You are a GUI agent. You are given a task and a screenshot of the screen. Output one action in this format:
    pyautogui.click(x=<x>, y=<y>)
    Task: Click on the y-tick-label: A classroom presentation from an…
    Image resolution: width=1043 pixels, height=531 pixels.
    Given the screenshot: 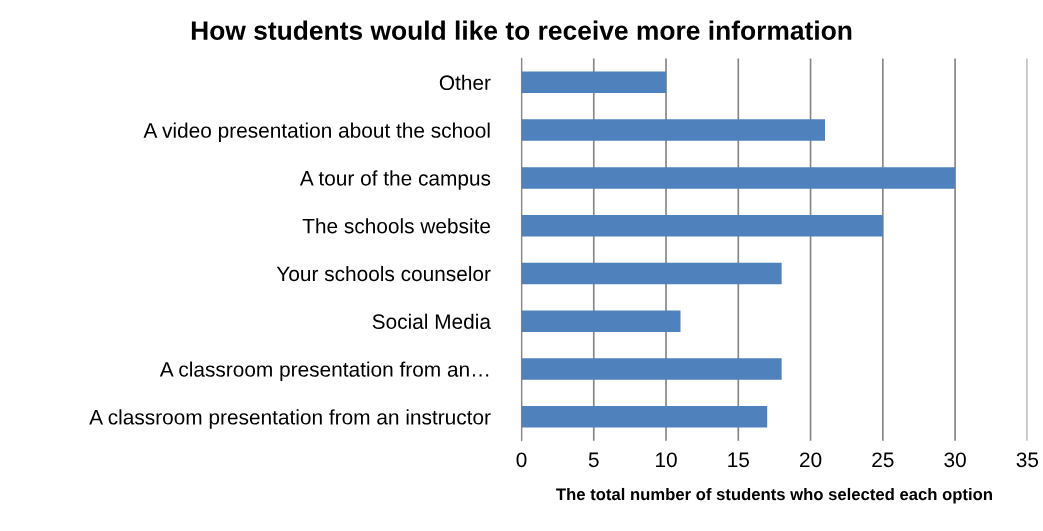 What is the action you would take?
    pyautogui.click(x=324, y=371)
    